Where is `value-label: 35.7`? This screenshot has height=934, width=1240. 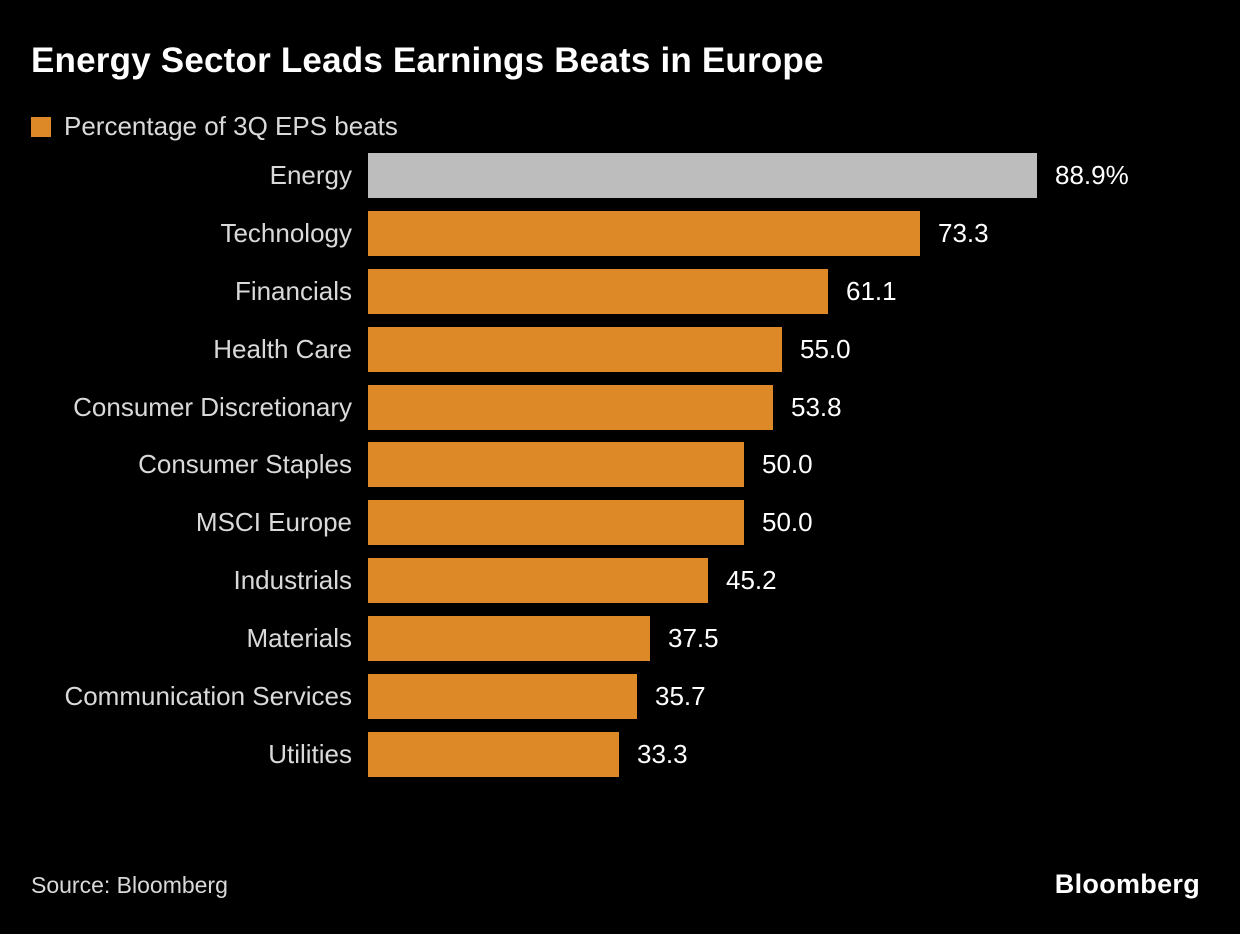 value-label: 35.7 is located at coordinates (680, 696).